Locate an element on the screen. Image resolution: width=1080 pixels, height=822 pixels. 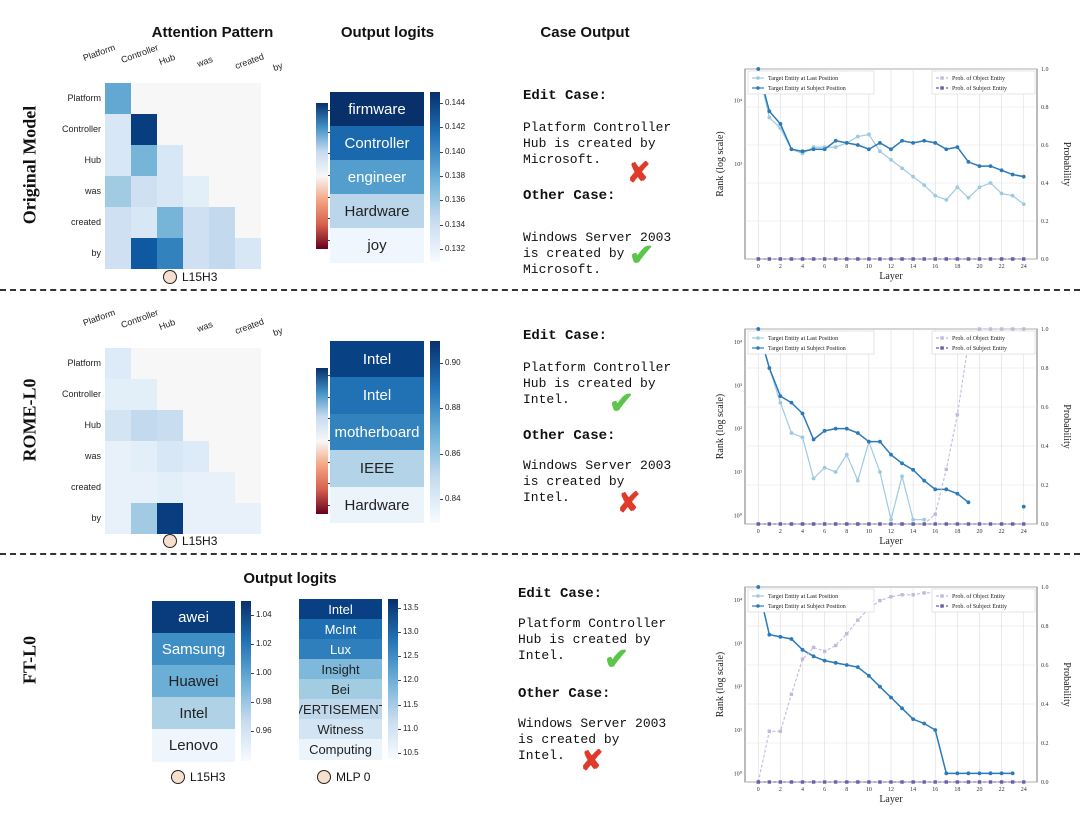
y-left-tick-label: 10¹ is located at coordinates (738, 731).